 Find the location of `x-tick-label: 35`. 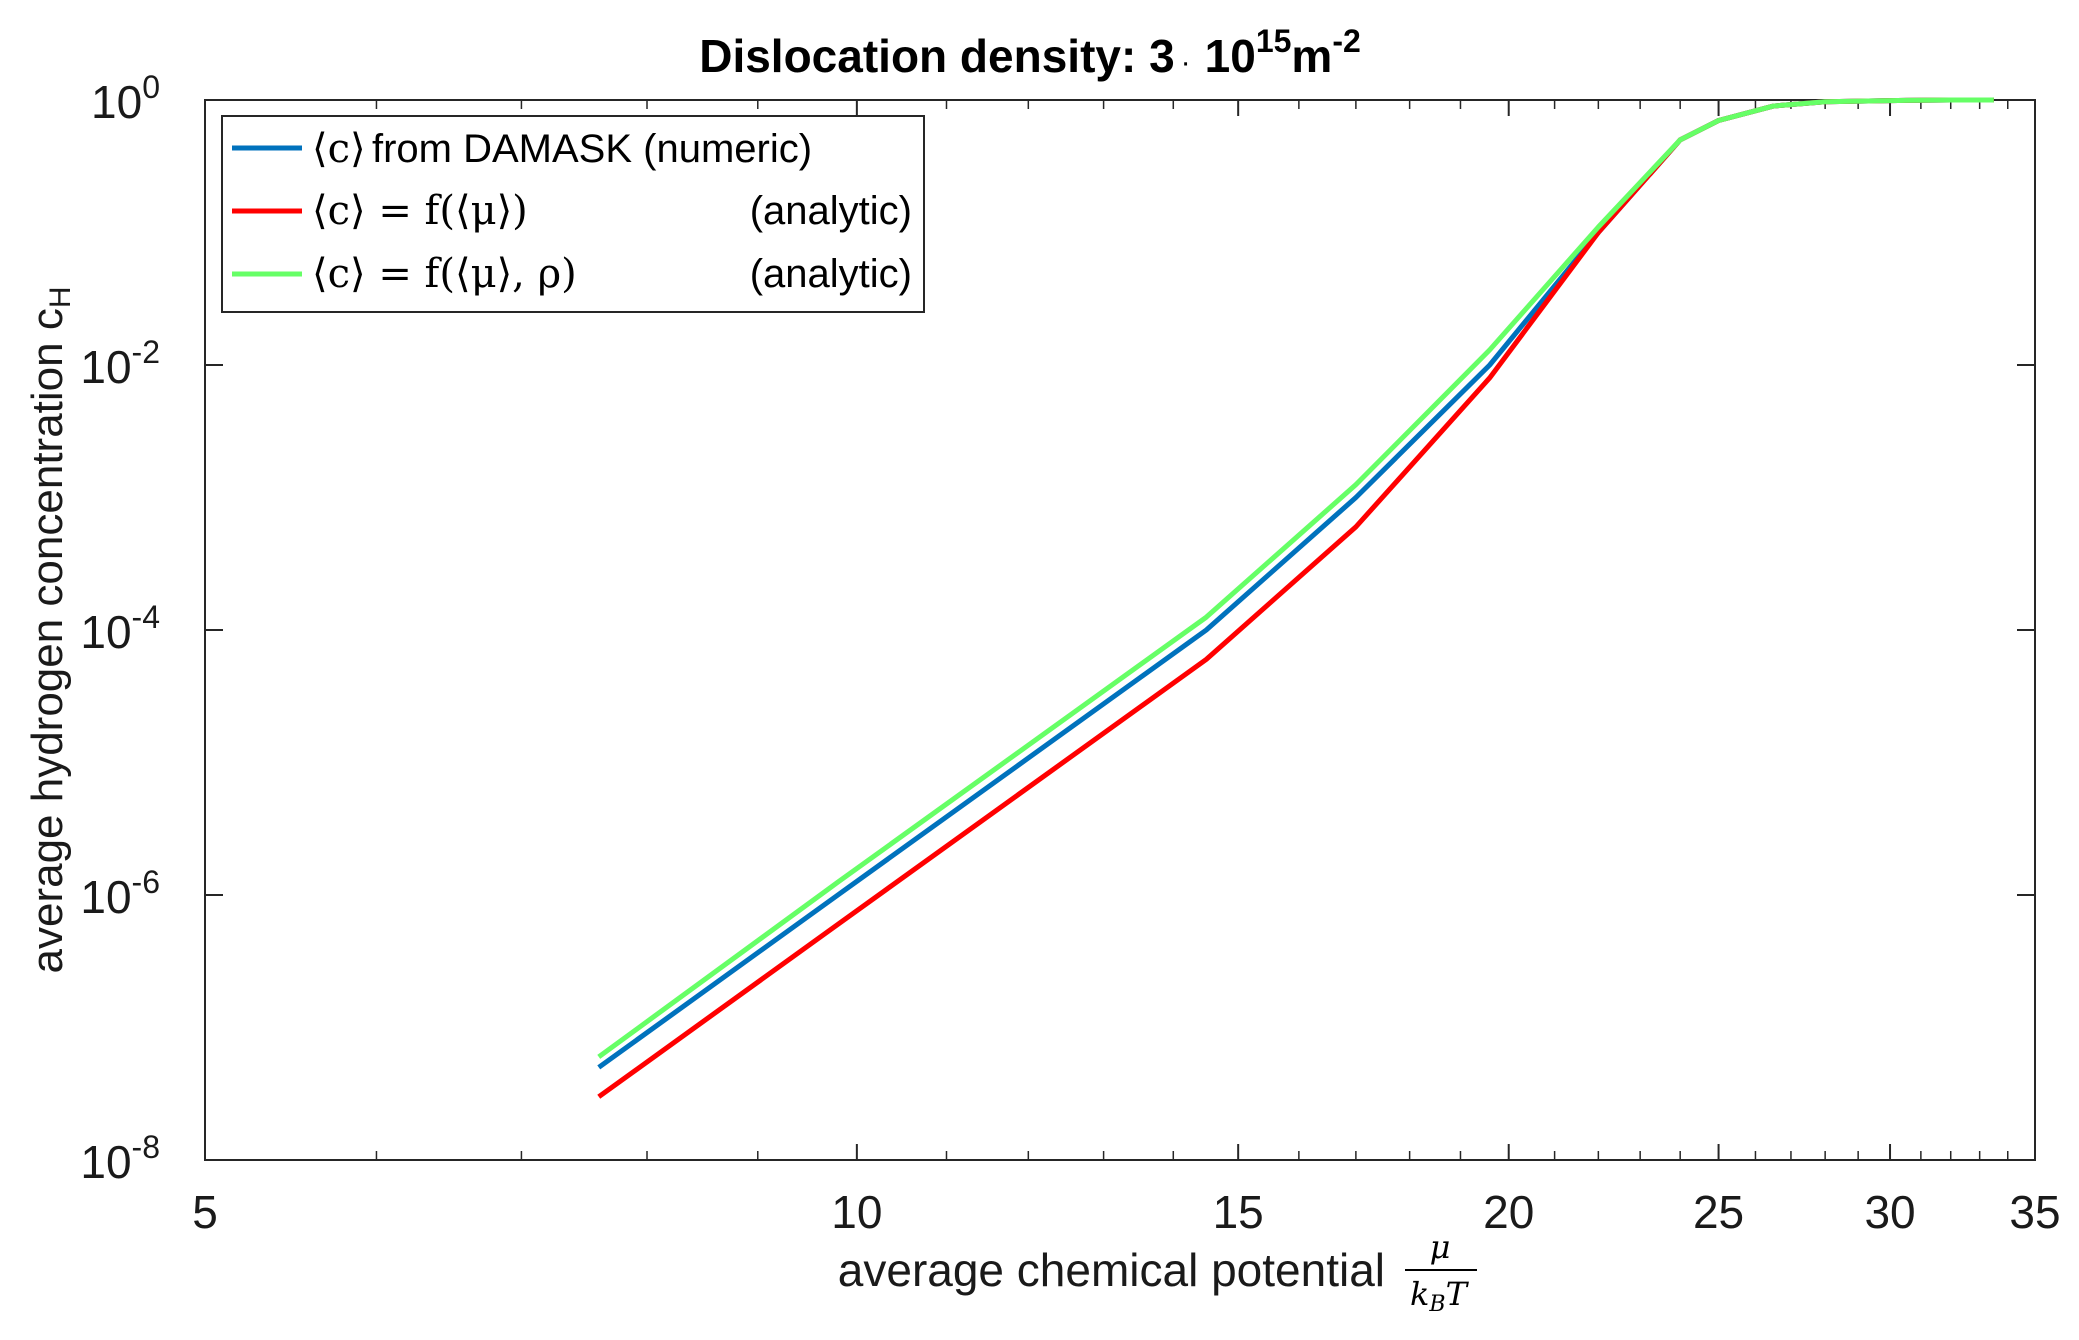

x-tick-label: 35 is located at coordinates (2034, 1212).